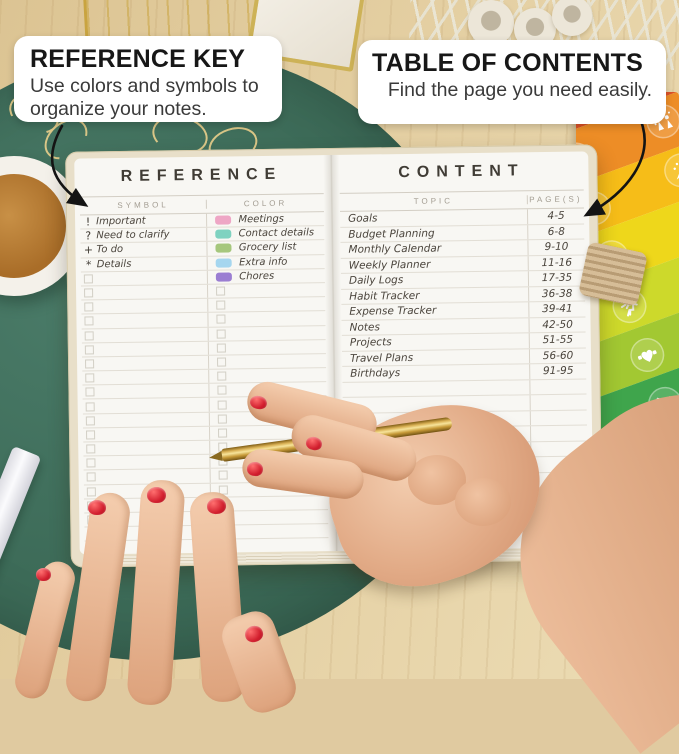 The width and height of the screenshot is (679, 754). I want to click on topic-label: Daily Logs, so click(376, 280).